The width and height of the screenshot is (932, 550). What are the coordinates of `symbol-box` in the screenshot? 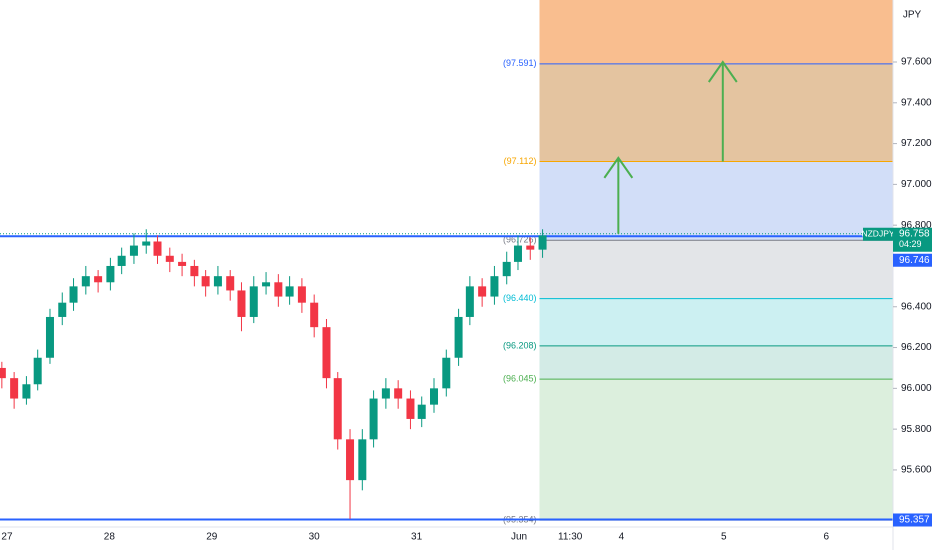 It's located at (878, 234).